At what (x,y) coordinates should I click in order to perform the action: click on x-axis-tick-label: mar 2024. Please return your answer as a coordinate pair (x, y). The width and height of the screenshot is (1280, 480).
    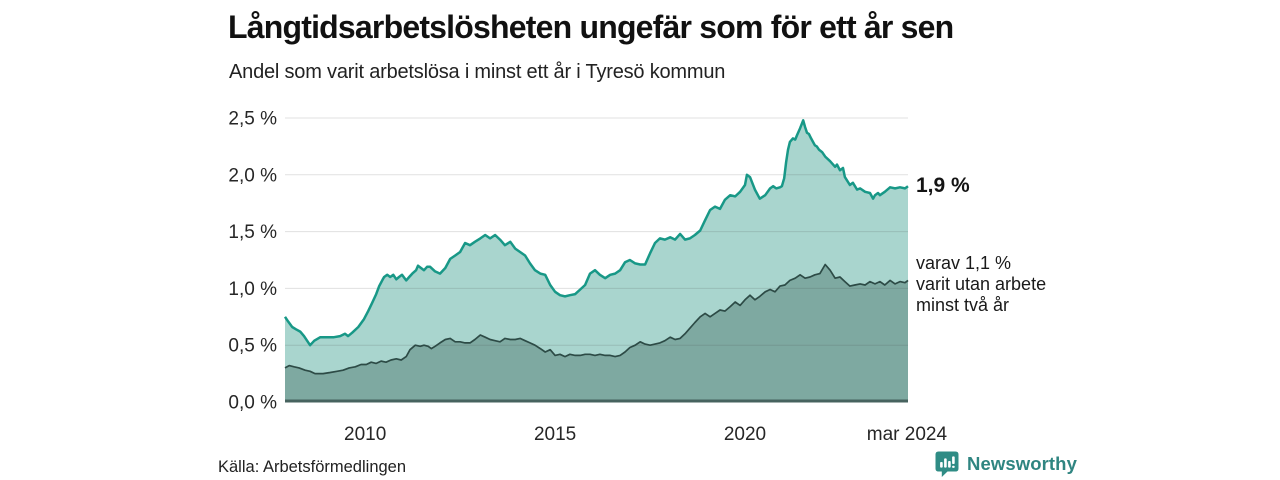
    Looking at the image, I should click on (907, 434).